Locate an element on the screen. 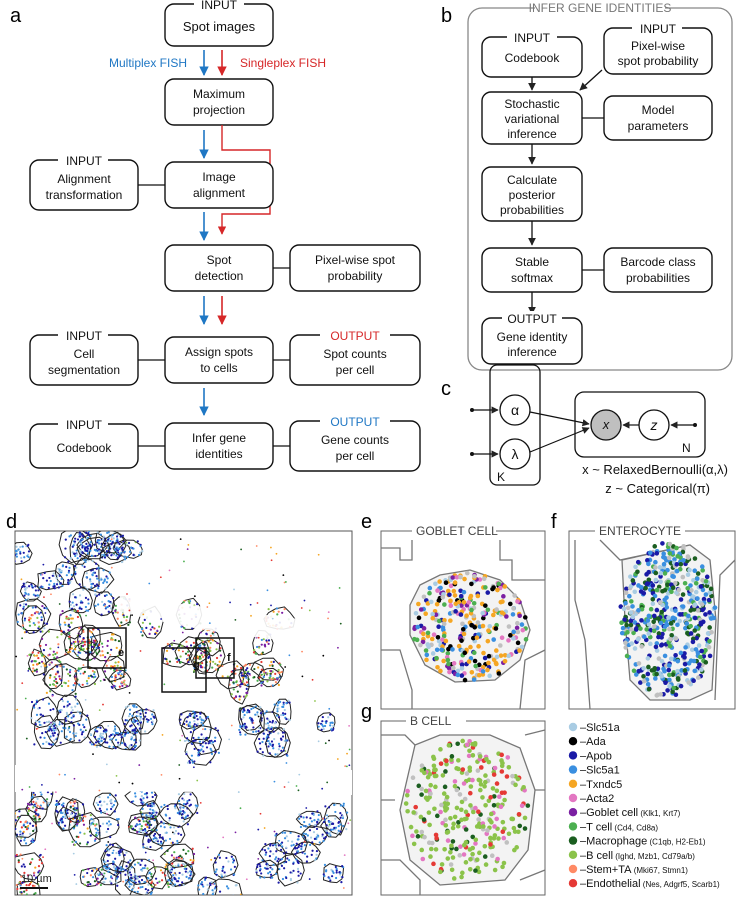 The image size is (742, 900). panel-e-goblet: GOBLET CELL is located at coordinates (463, 617).